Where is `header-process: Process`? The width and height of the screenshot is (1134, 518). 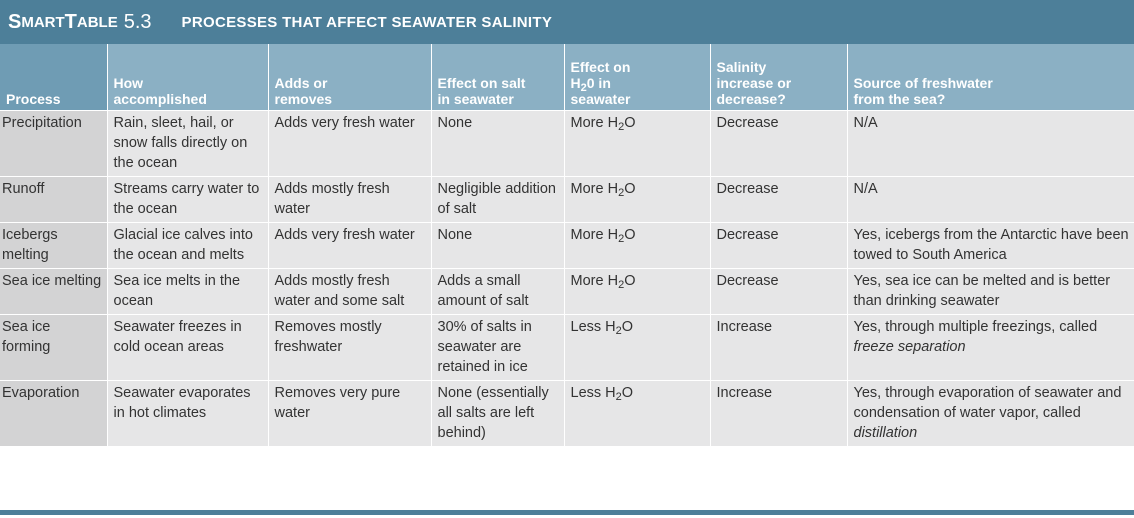 header-process: Process is located at coordinates (54, 77).